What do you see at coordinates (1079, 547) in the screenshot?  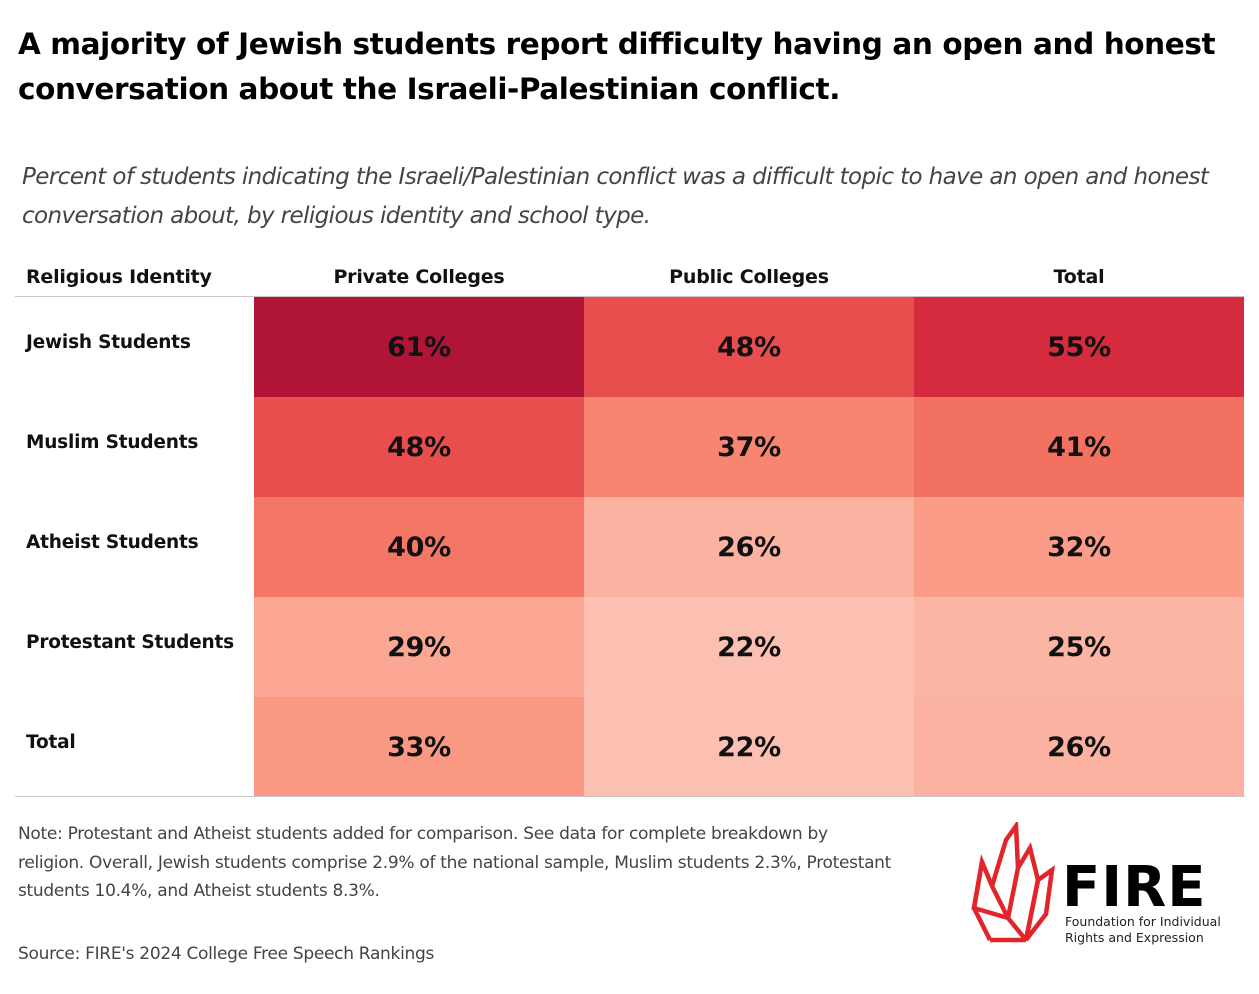 I see `heatmap-cell-atheist-students-total: 32%` at bounding box center [1079, 547].